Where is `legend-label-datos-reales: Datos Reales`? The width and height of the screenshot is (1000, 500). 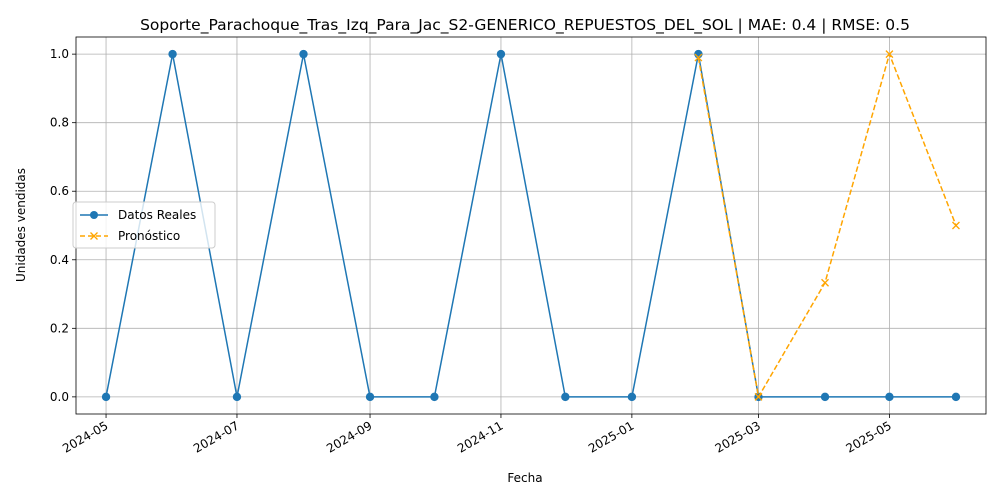 legend-label-datos-reales: Datos Reales is located at coordinates (157, 215).